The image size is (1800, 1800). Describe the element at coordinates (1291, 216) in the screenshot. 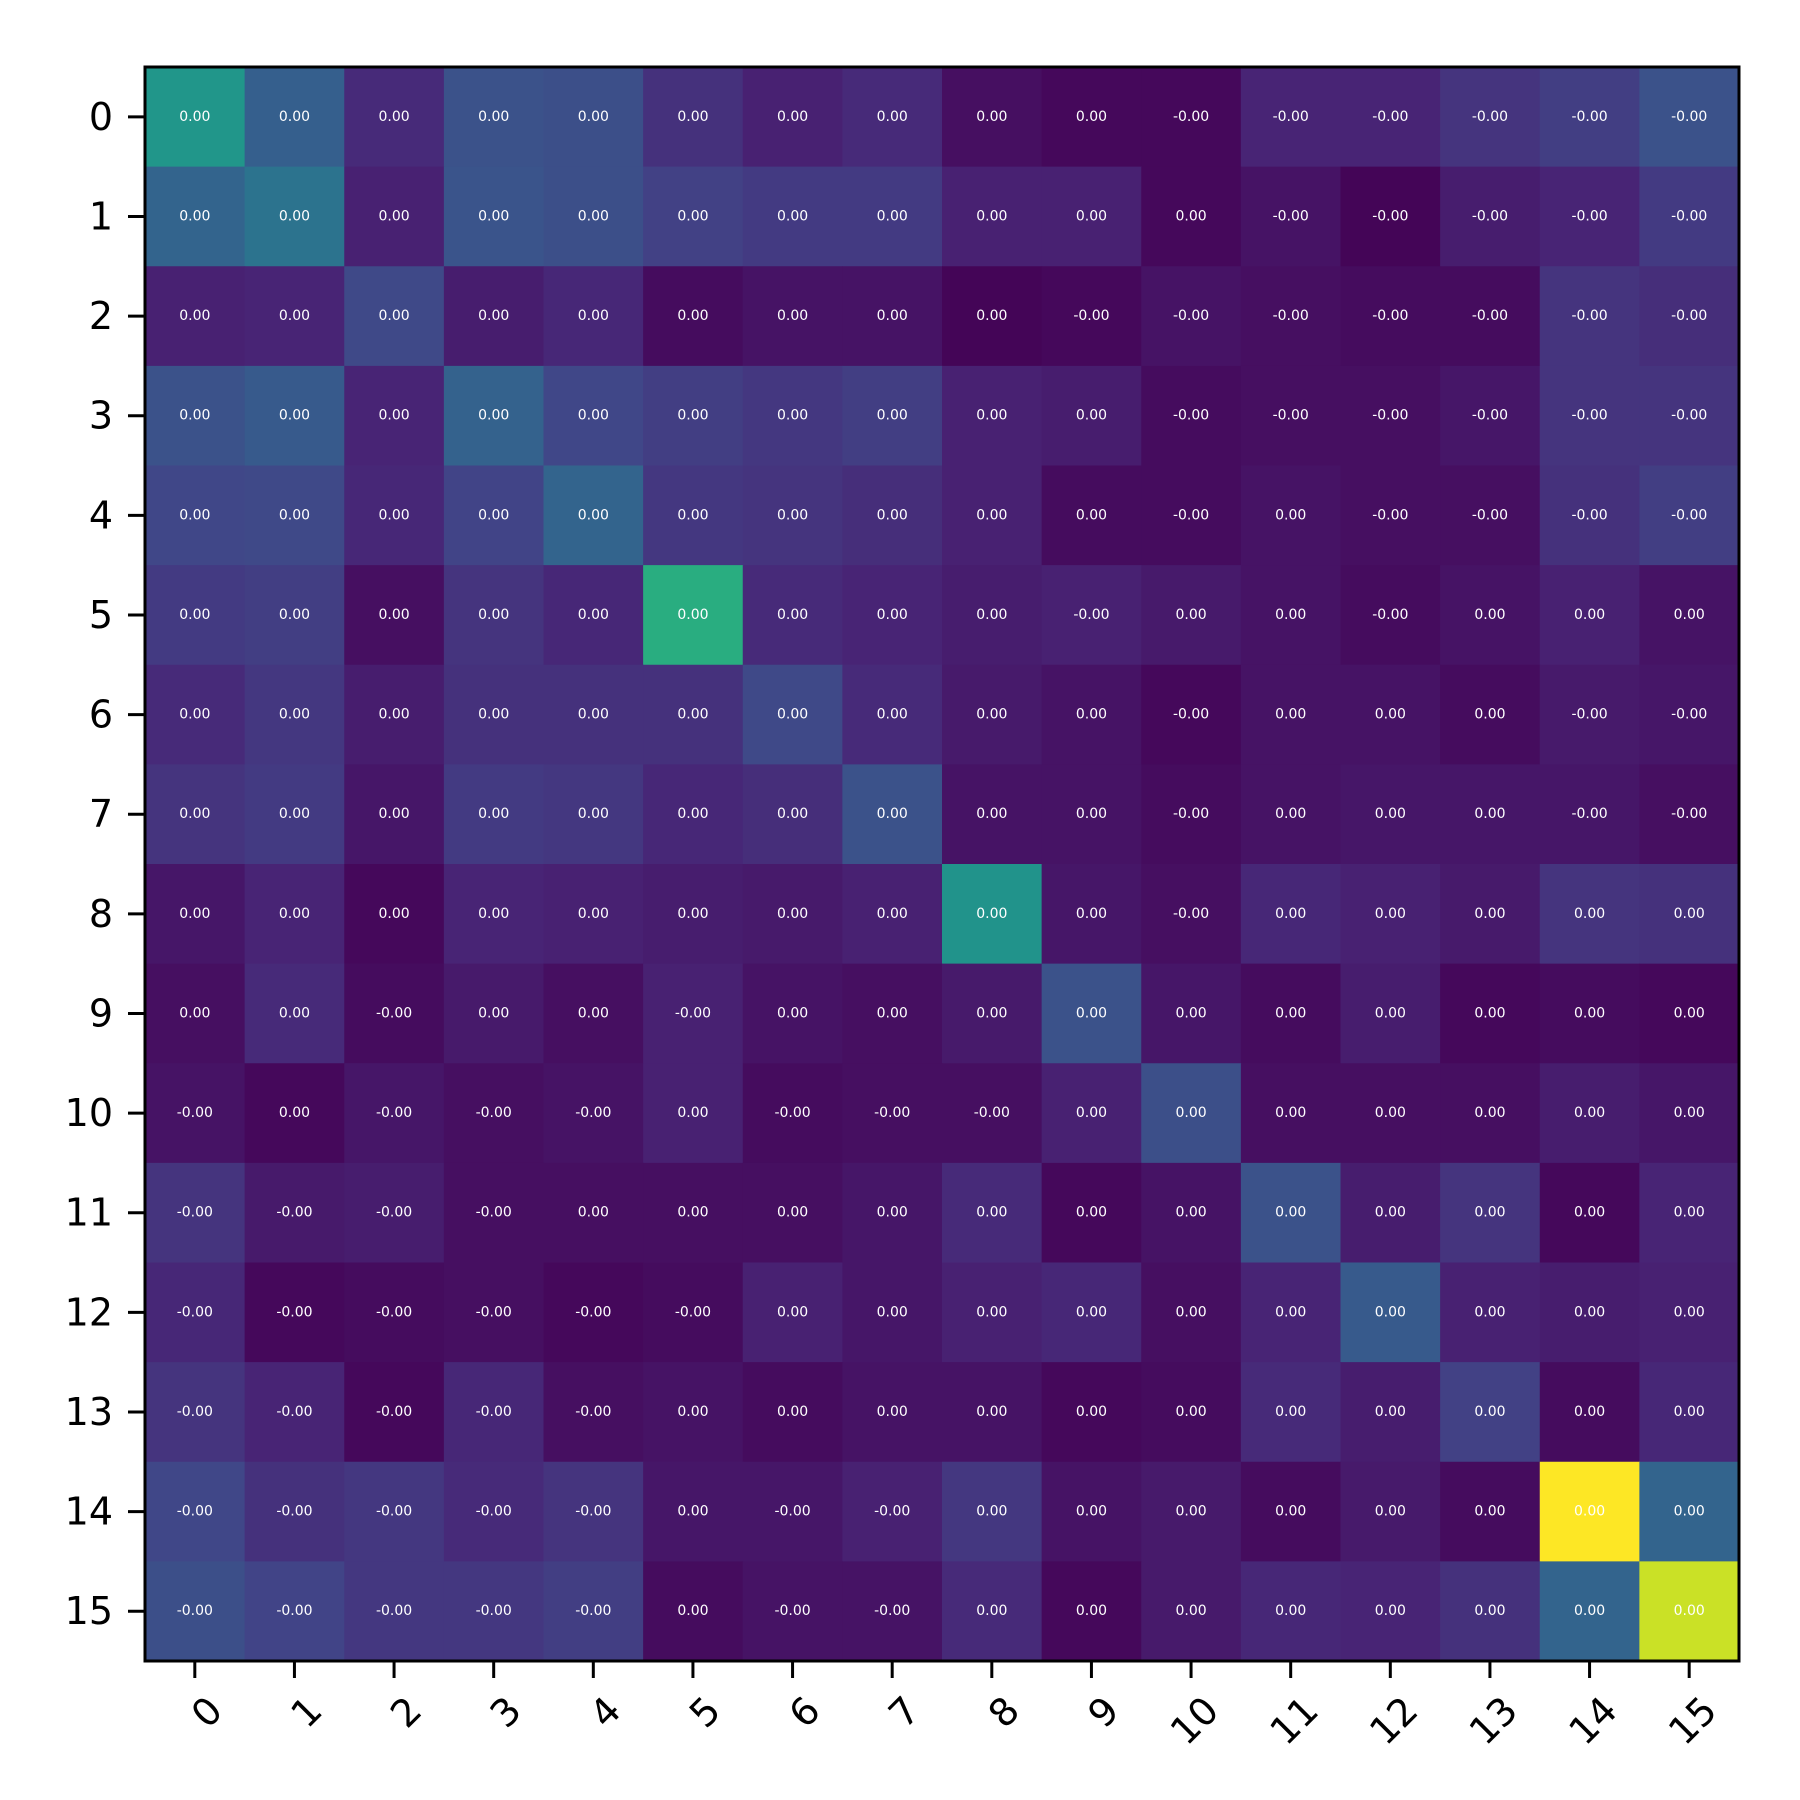

I see `heatmap-cell-r1-c11` at that location.